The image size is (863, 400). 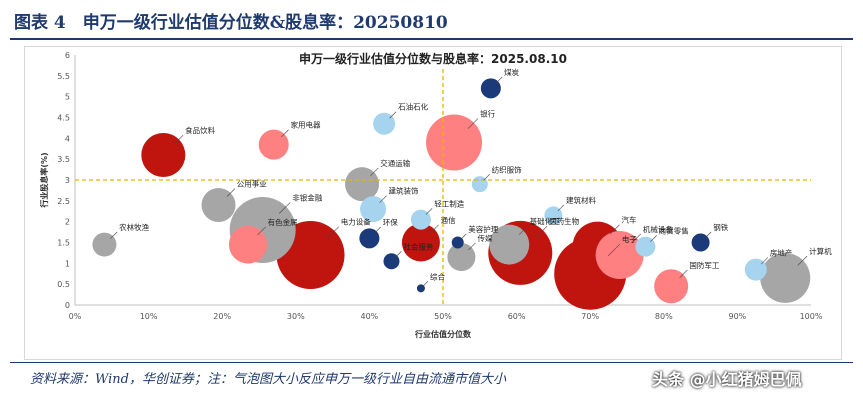 What do you see at coordinates (413, 107) in the screenshot?
I see `label-石油石化: 石油石化` at bounding box center [413, 107].